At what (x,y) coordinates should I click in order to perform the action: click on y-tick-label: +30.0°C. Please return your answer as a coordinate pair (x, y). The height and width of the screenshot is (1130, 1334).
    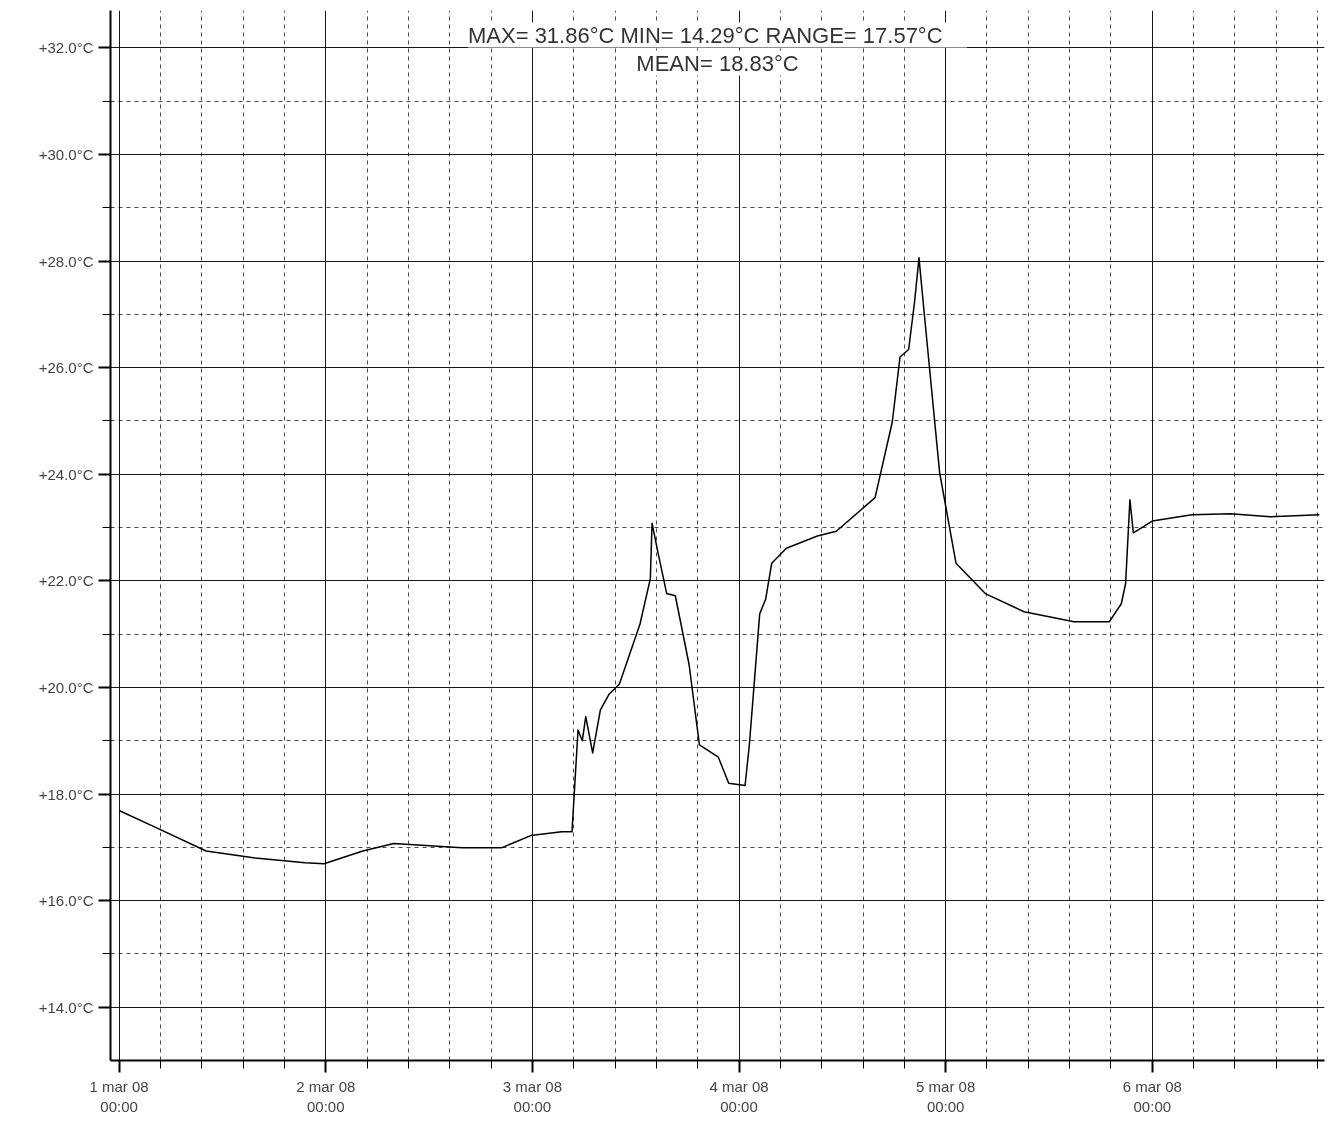
    Looking at the image, I should click on (66, 154).